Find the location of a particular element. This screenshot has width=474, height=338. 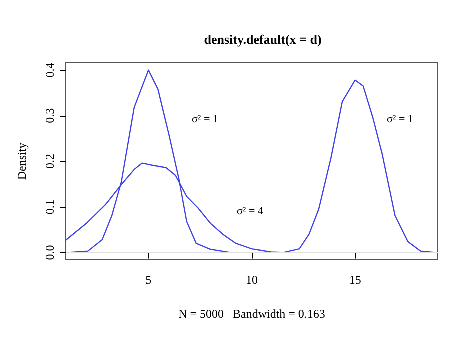

chart-title: density.default(x = d) is located at coordinates (263, 39).